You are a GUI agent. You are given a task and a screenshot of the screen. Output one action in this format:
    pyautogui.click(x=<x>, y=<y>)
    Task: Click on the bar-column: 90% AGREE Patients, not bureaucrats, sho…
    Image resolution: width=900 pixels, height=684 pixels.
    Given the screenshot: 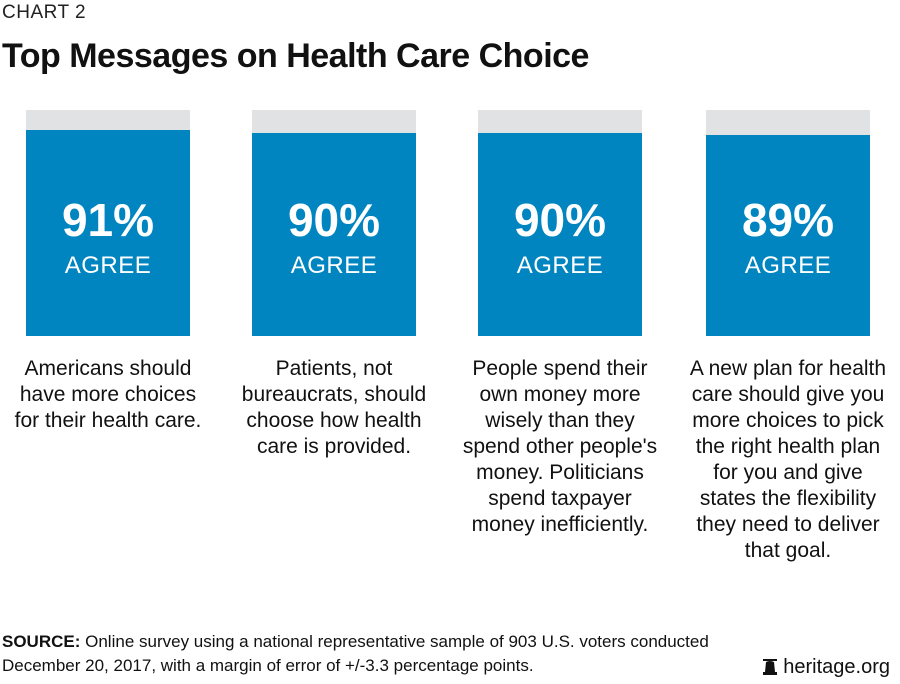 What is the action you would take?
    pyautogui.click(x=334, y=284)
    